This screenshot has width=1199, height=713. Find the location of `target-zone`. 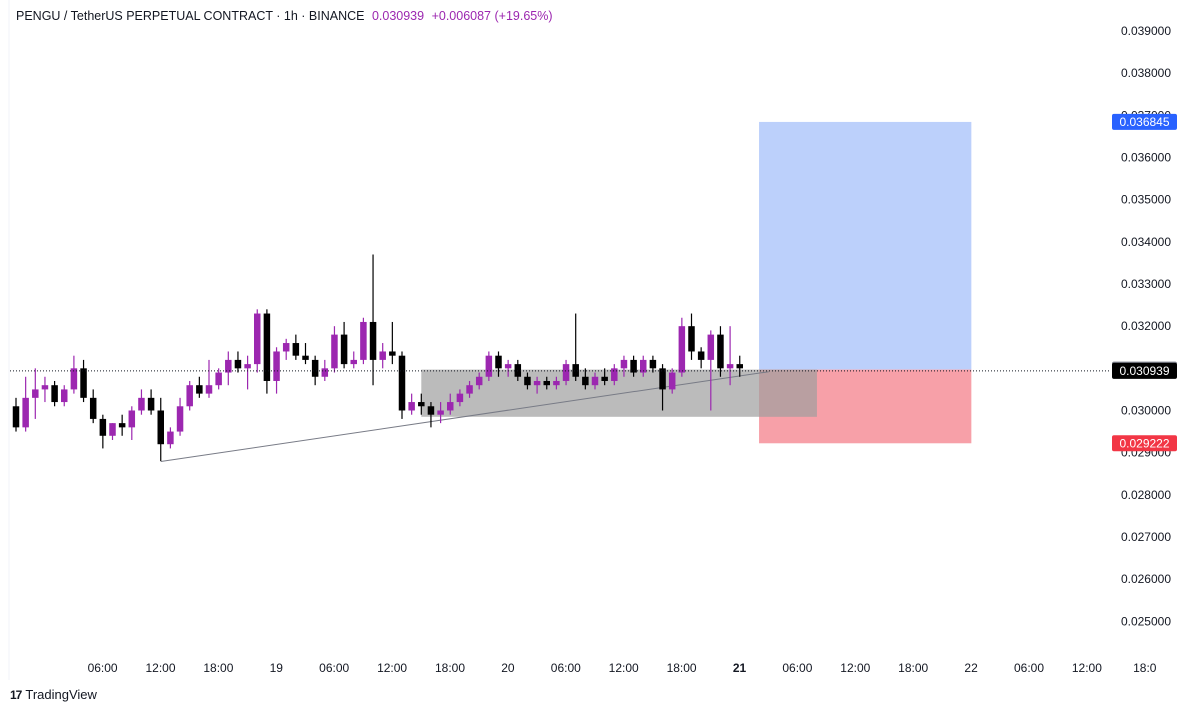

target-zone is located at coordinates (865, 245).